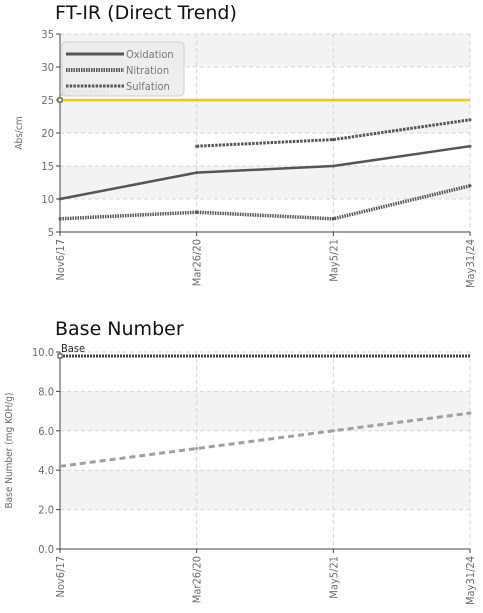 This screenshot has height=613, width=483. What do you see at coordinates (47, 199) in the screenshot?
I see `y-tick-label: 10` at bounding box center [47, 199].